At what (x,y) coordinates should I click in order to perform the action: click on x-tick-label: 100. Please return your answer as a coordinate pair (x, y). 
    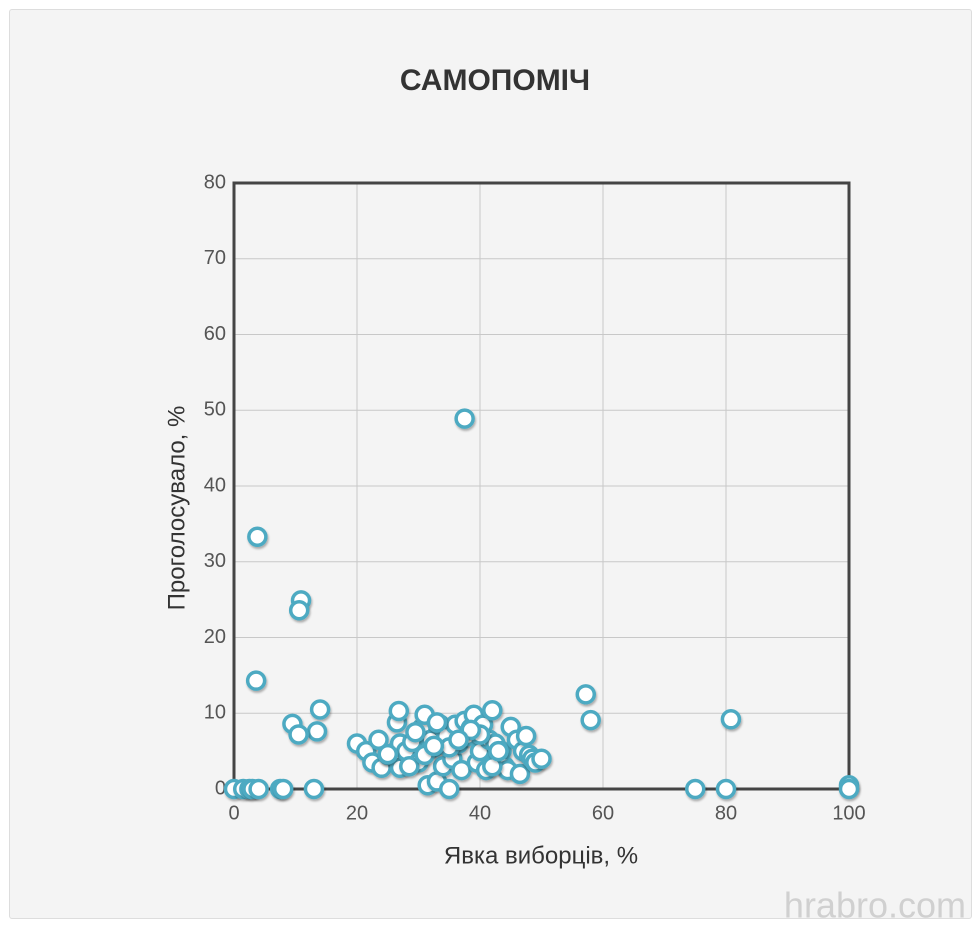
    Looking at the image, I should click on (848, 813).